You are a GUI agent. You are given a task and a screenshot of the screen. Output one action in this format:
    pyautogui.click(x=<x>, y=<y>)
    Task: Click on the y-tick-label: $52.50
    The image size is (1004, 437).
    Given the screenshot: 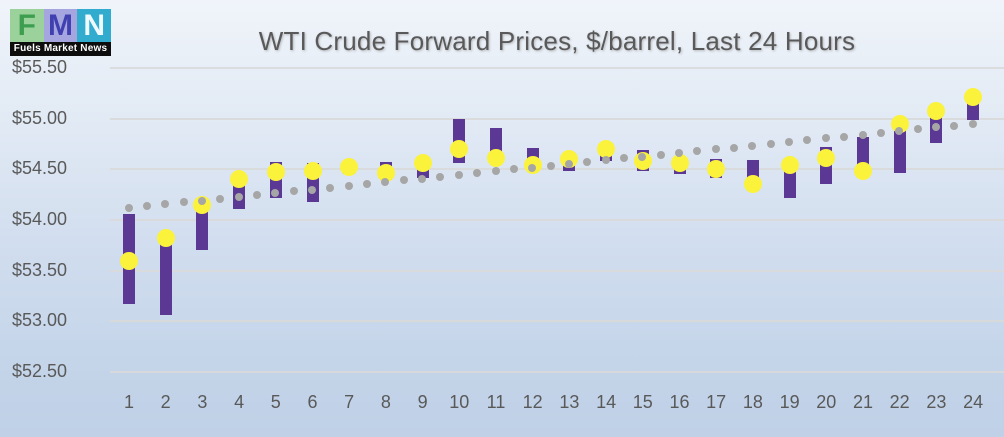 What is the action you would take?
    pyautogui.click(x=40, y=371)
    